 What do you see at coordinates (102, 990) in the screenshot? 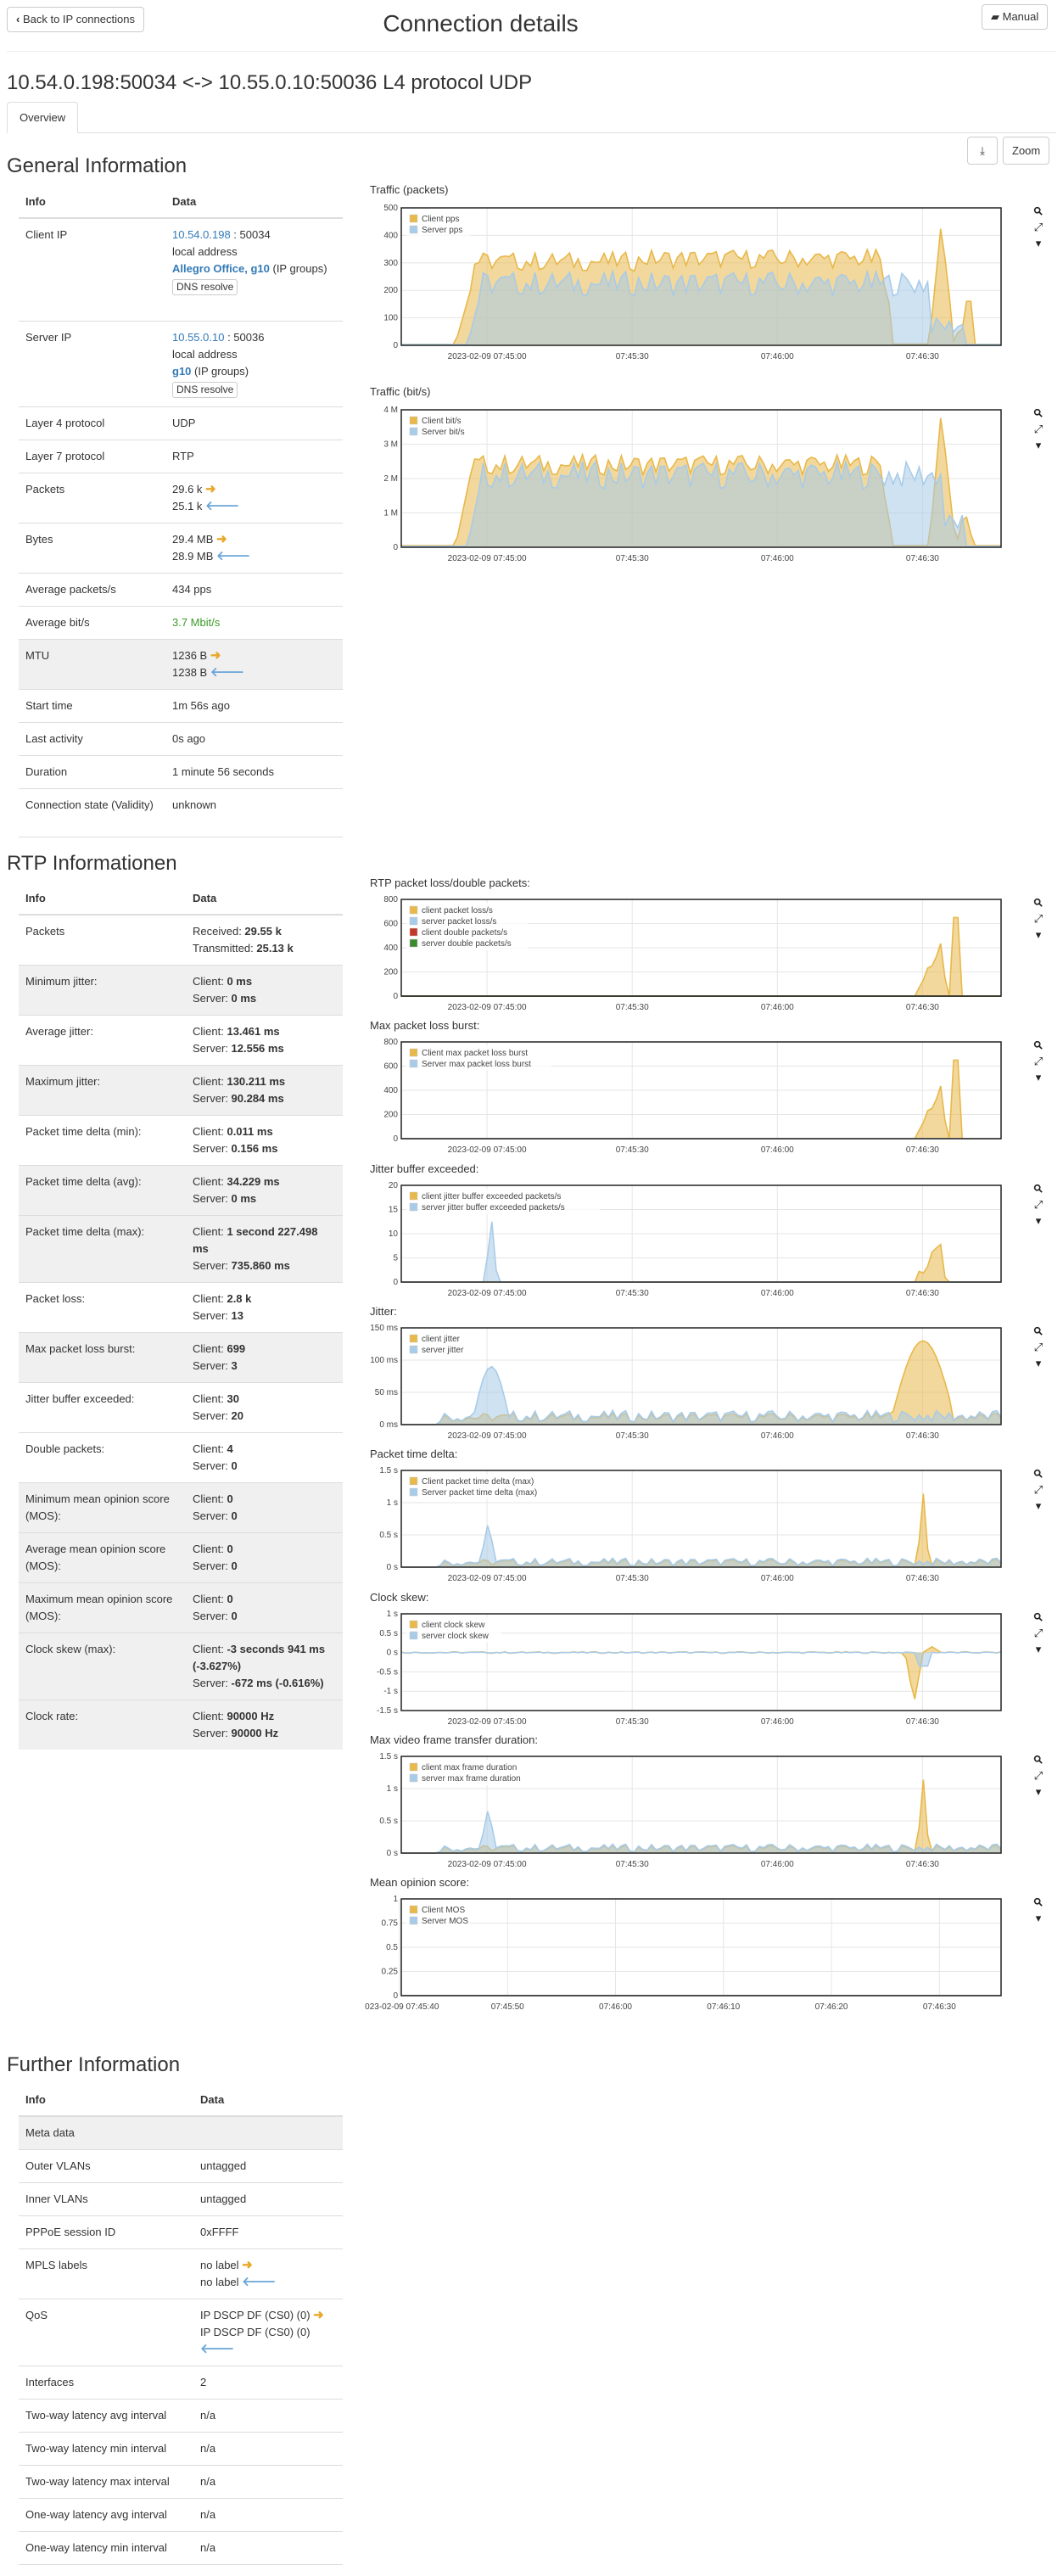
I see `row-label: Minimum jitter:` at bounding box center [102, 990].